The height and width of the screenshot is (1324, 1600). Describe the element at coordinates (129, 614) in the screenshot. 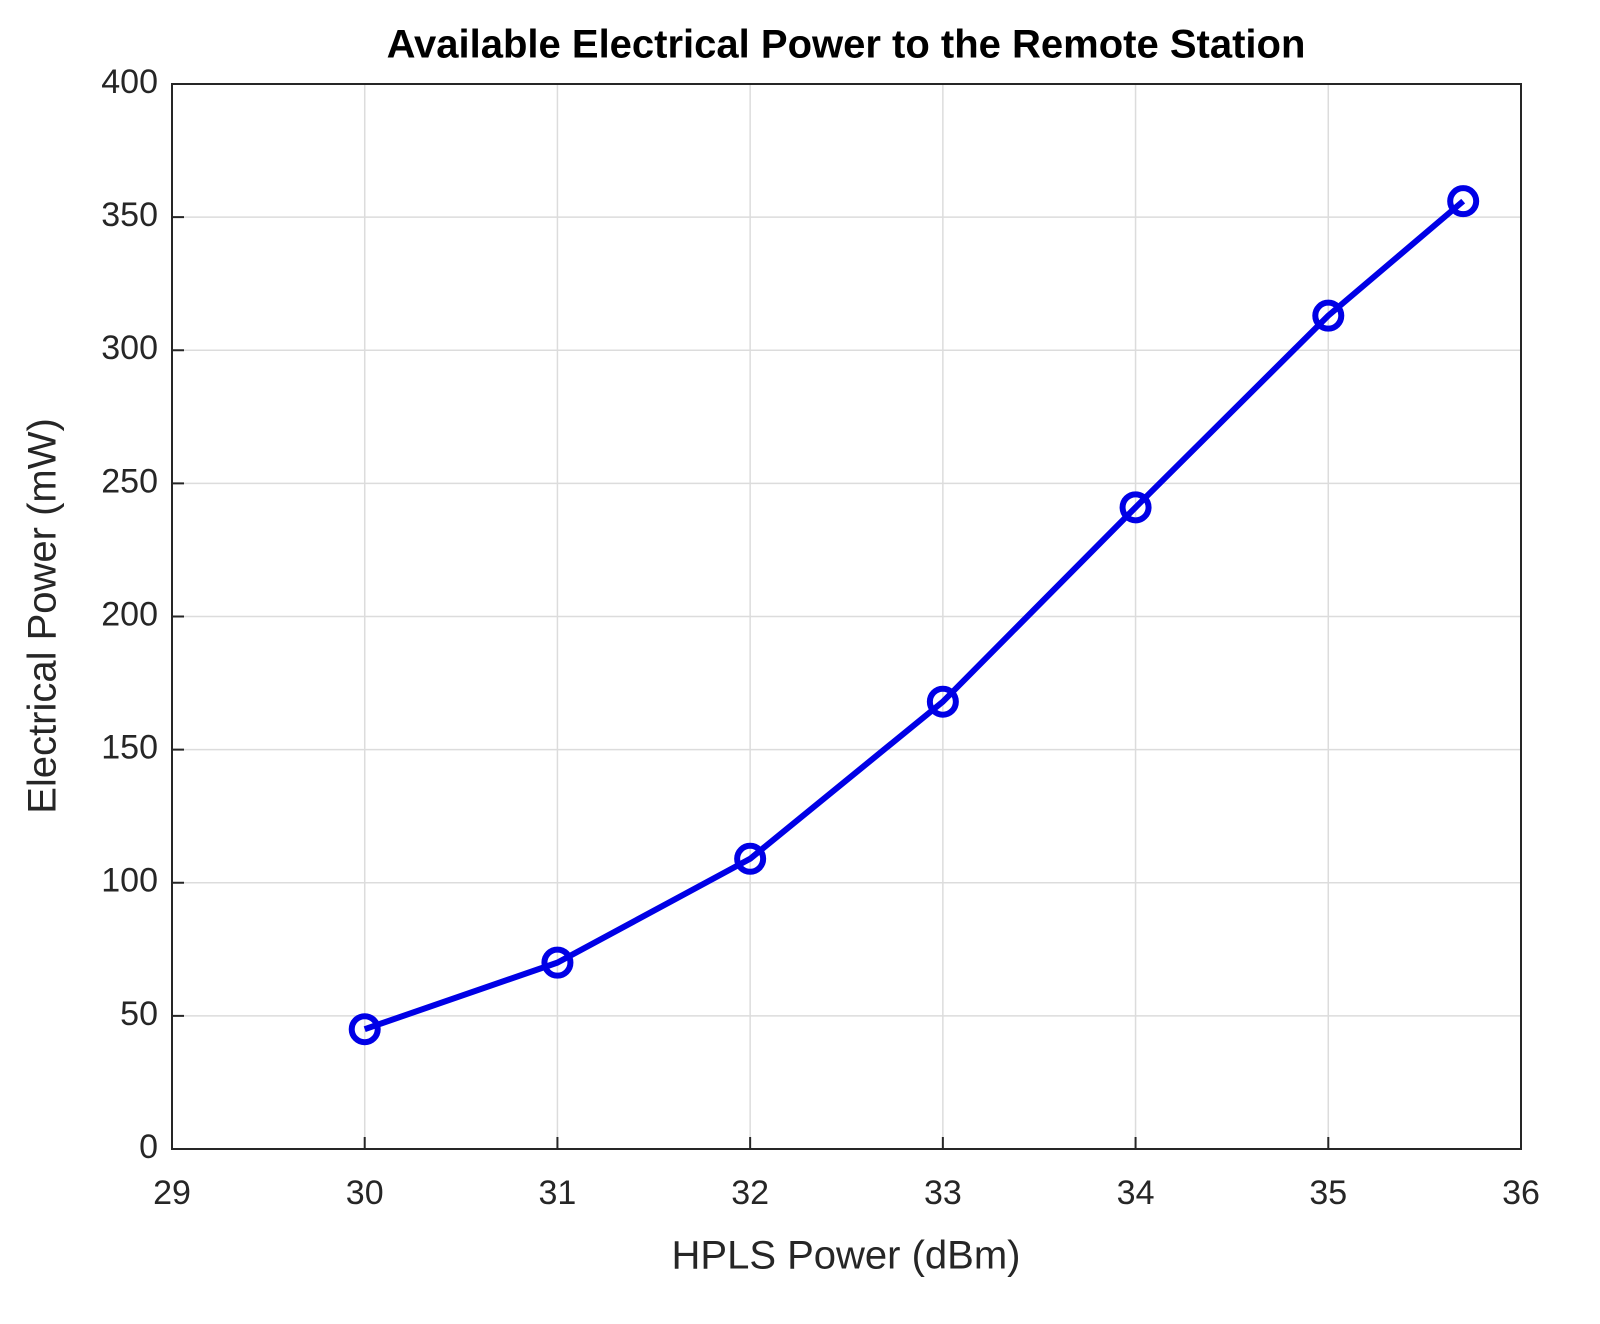

I see `y-tick-label: 200` at that location.